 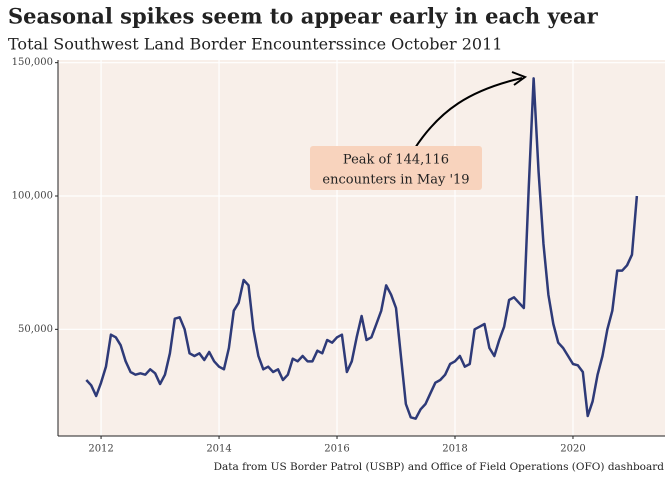 What do you see at coordinates (336, 449) in the screenshot?
I see `x-tick-label: 2016` at bounding box center [336, 449].